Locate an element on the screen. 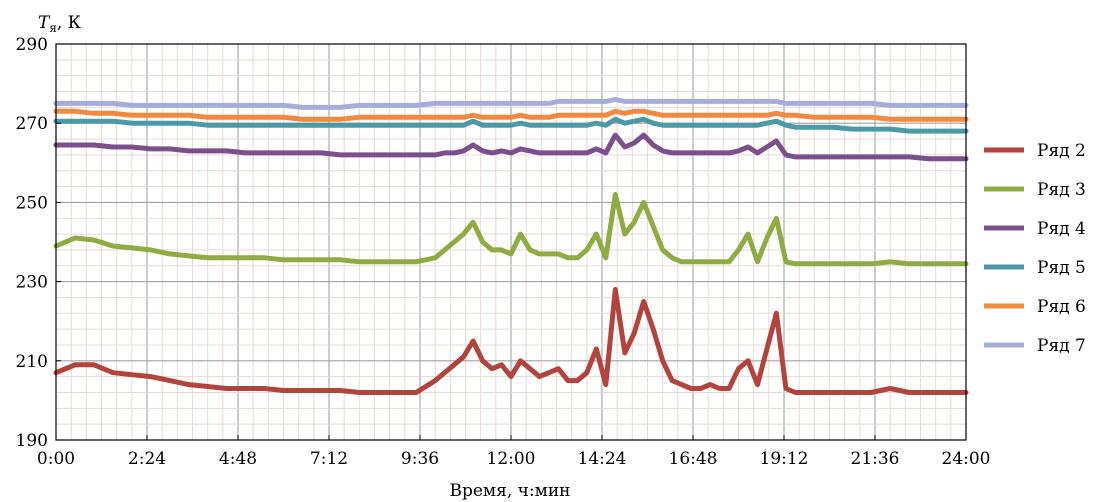 This screenshot has width=1099, height=502. x-tick-label: 4:48 is located at coordinates (238, 459).